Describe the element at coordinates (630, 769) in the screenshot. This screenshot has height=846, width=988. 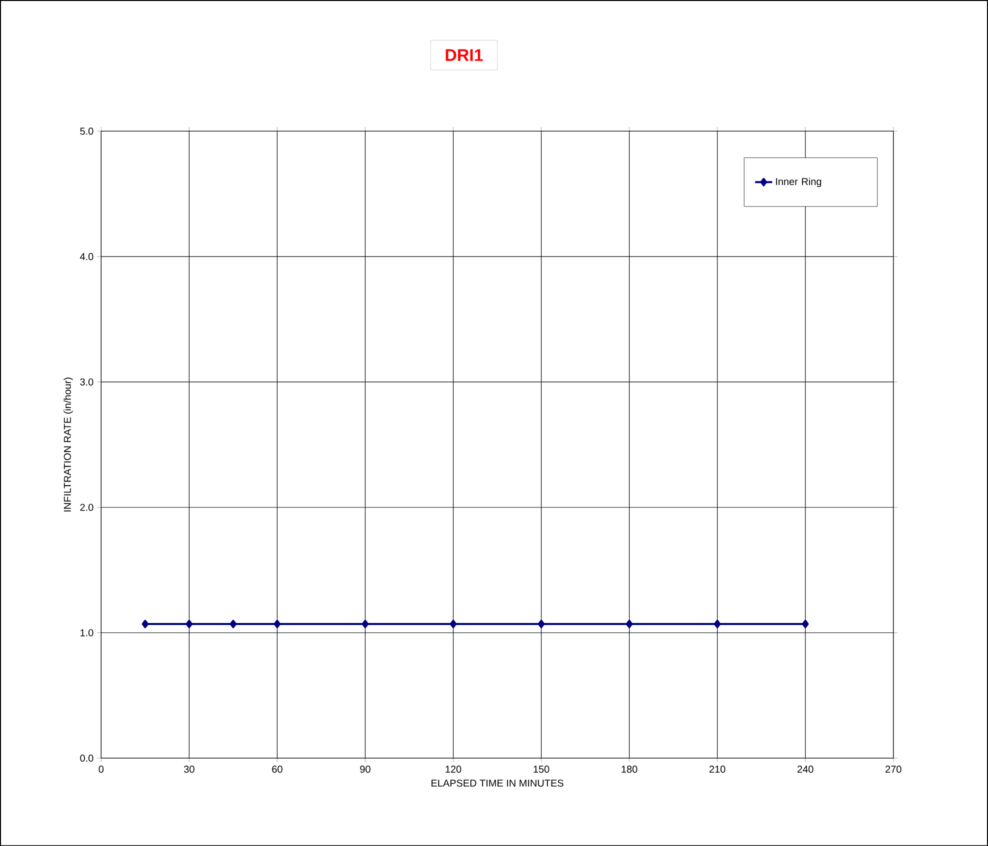
I see `x-tick-label: 180` at that location.